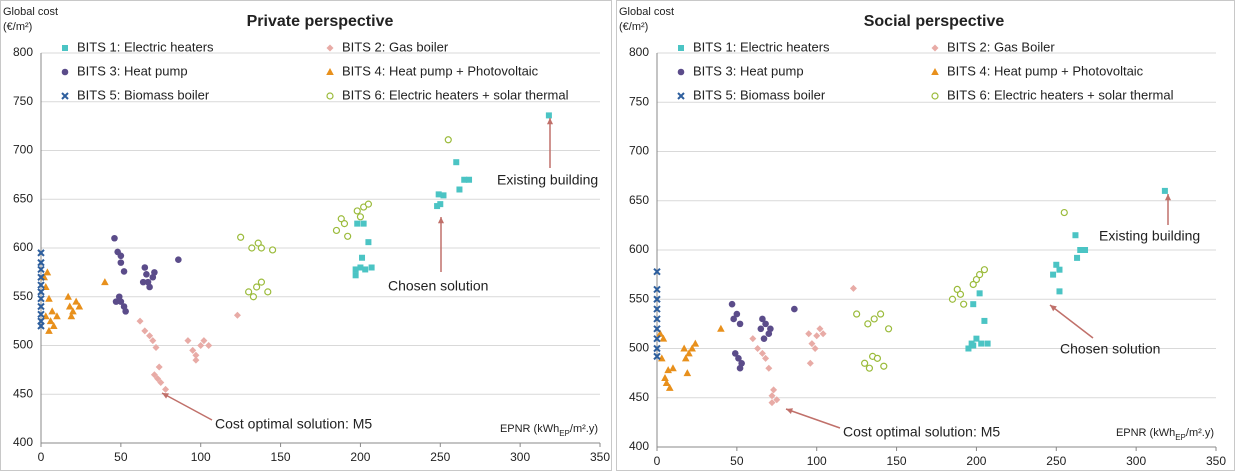 The image size is (1236, 472). I want to click on y-tick-label: 700, so click(23, 150).